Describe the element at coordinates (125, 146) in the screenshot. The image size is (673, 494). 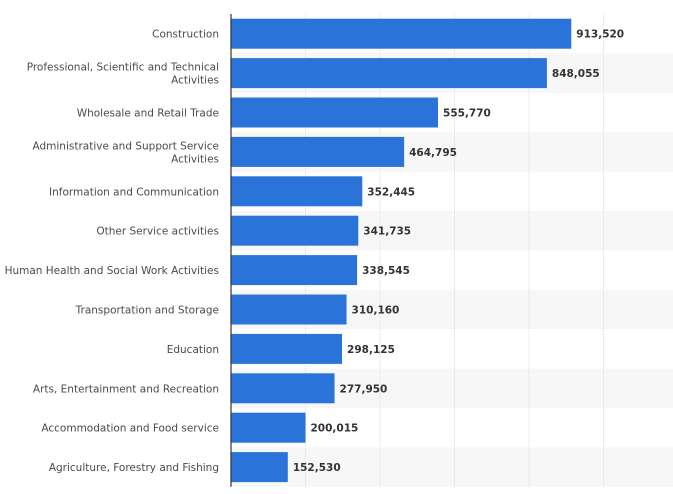
I see `category-label: Administrative and Support Service` at that location.